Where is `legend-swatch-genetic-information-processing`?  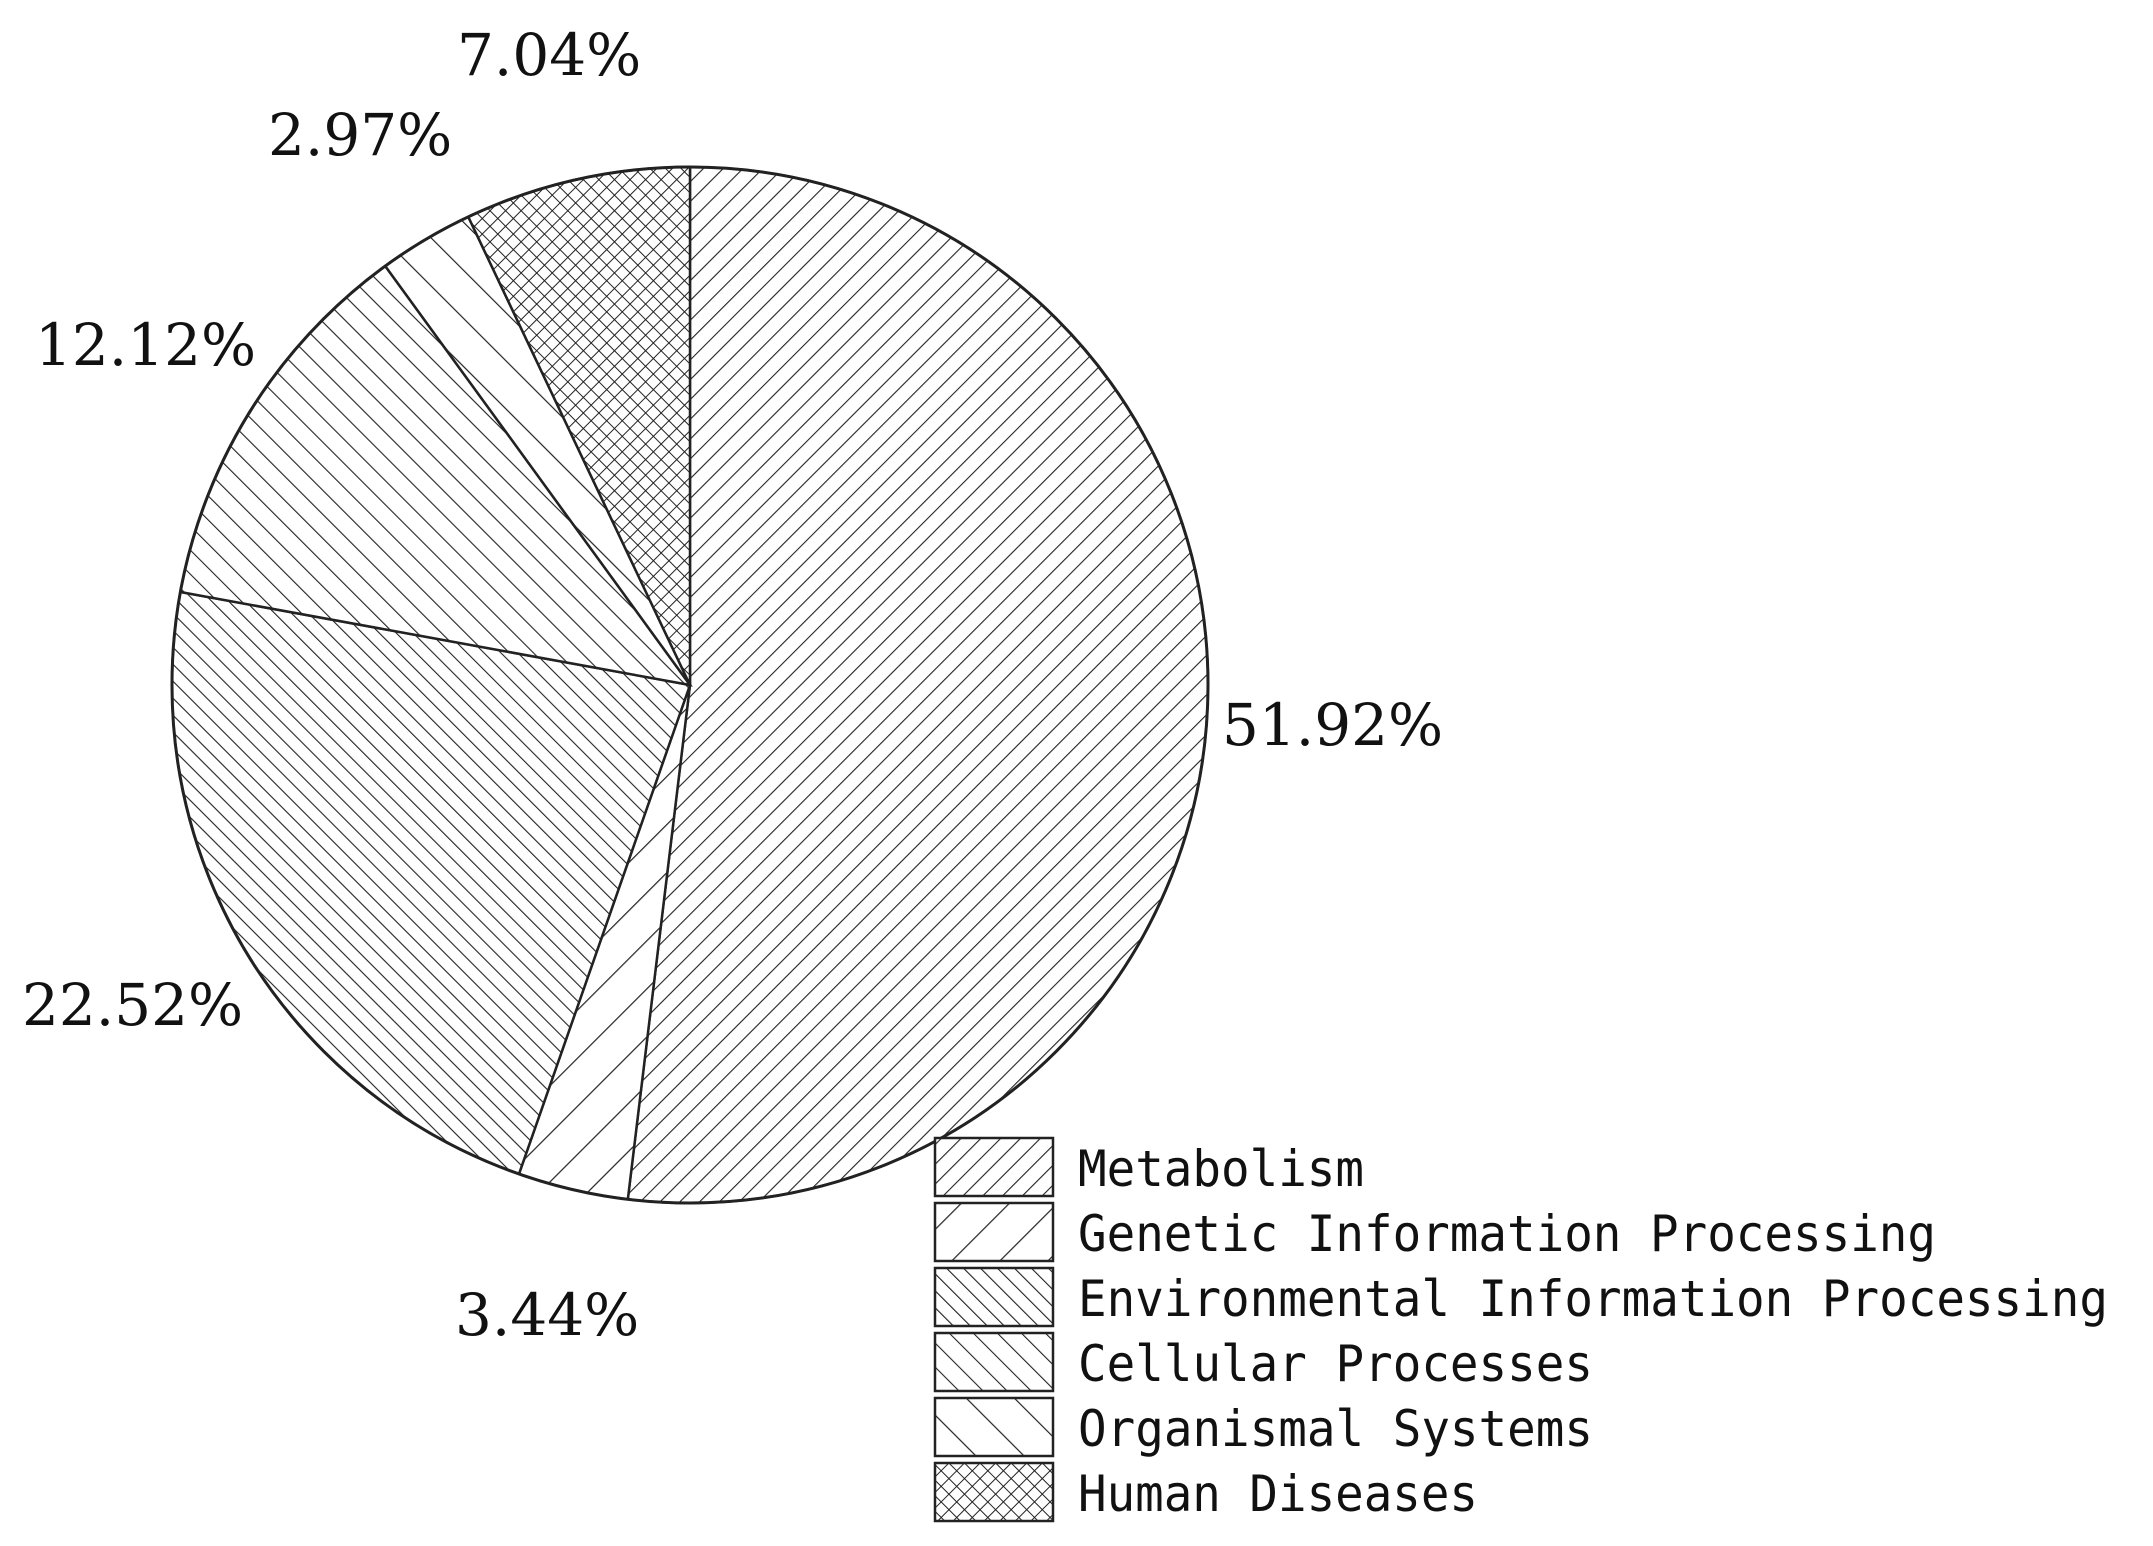
legend-swatch-genetic-information-processing is located at coordinates (994, 1232).